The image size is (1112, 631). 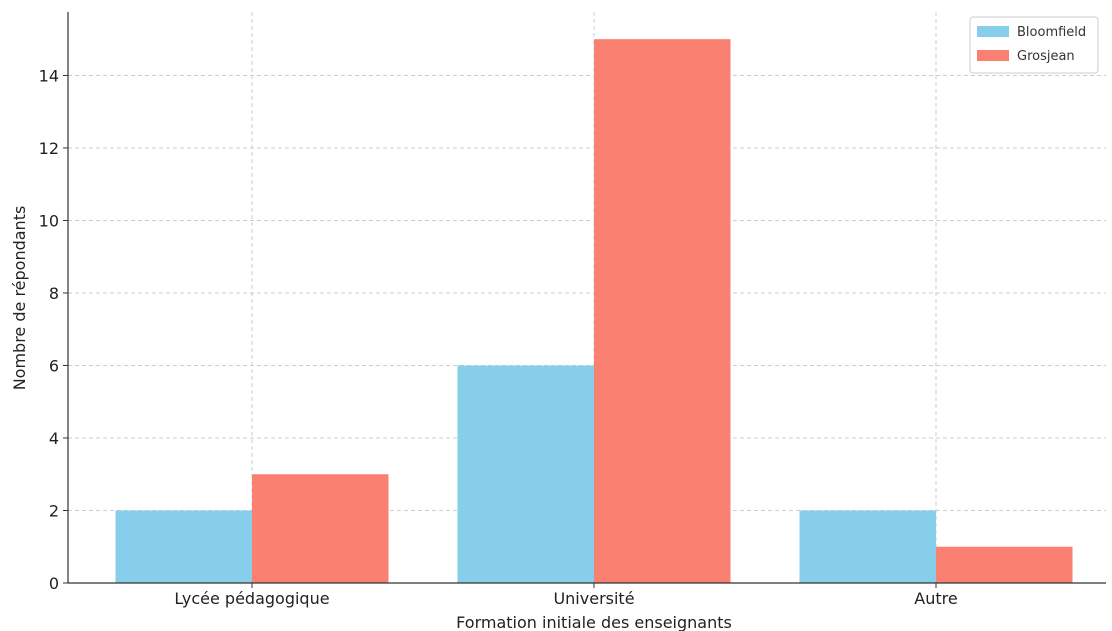 I want to click on y-tick-label: 8, so click(x=54, y=293).